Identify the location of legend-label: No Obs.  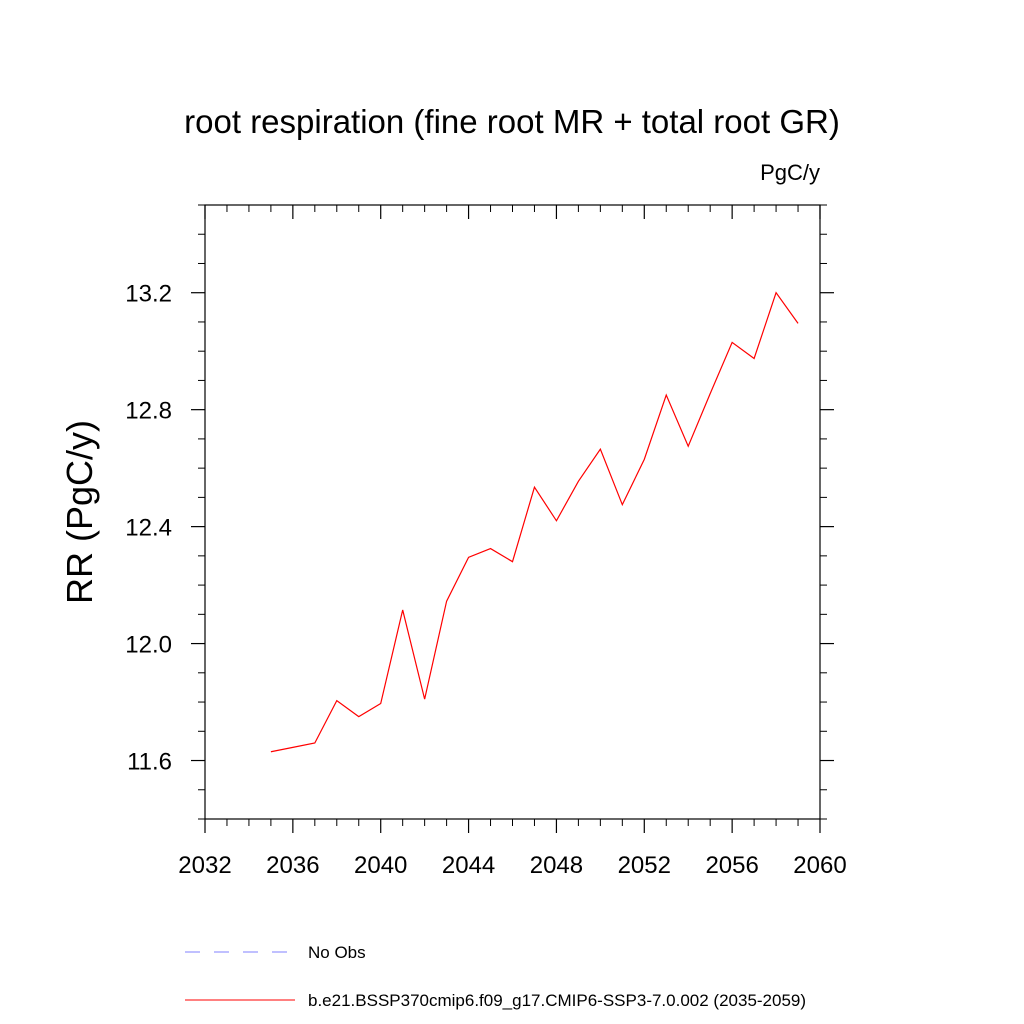
(337, 952).